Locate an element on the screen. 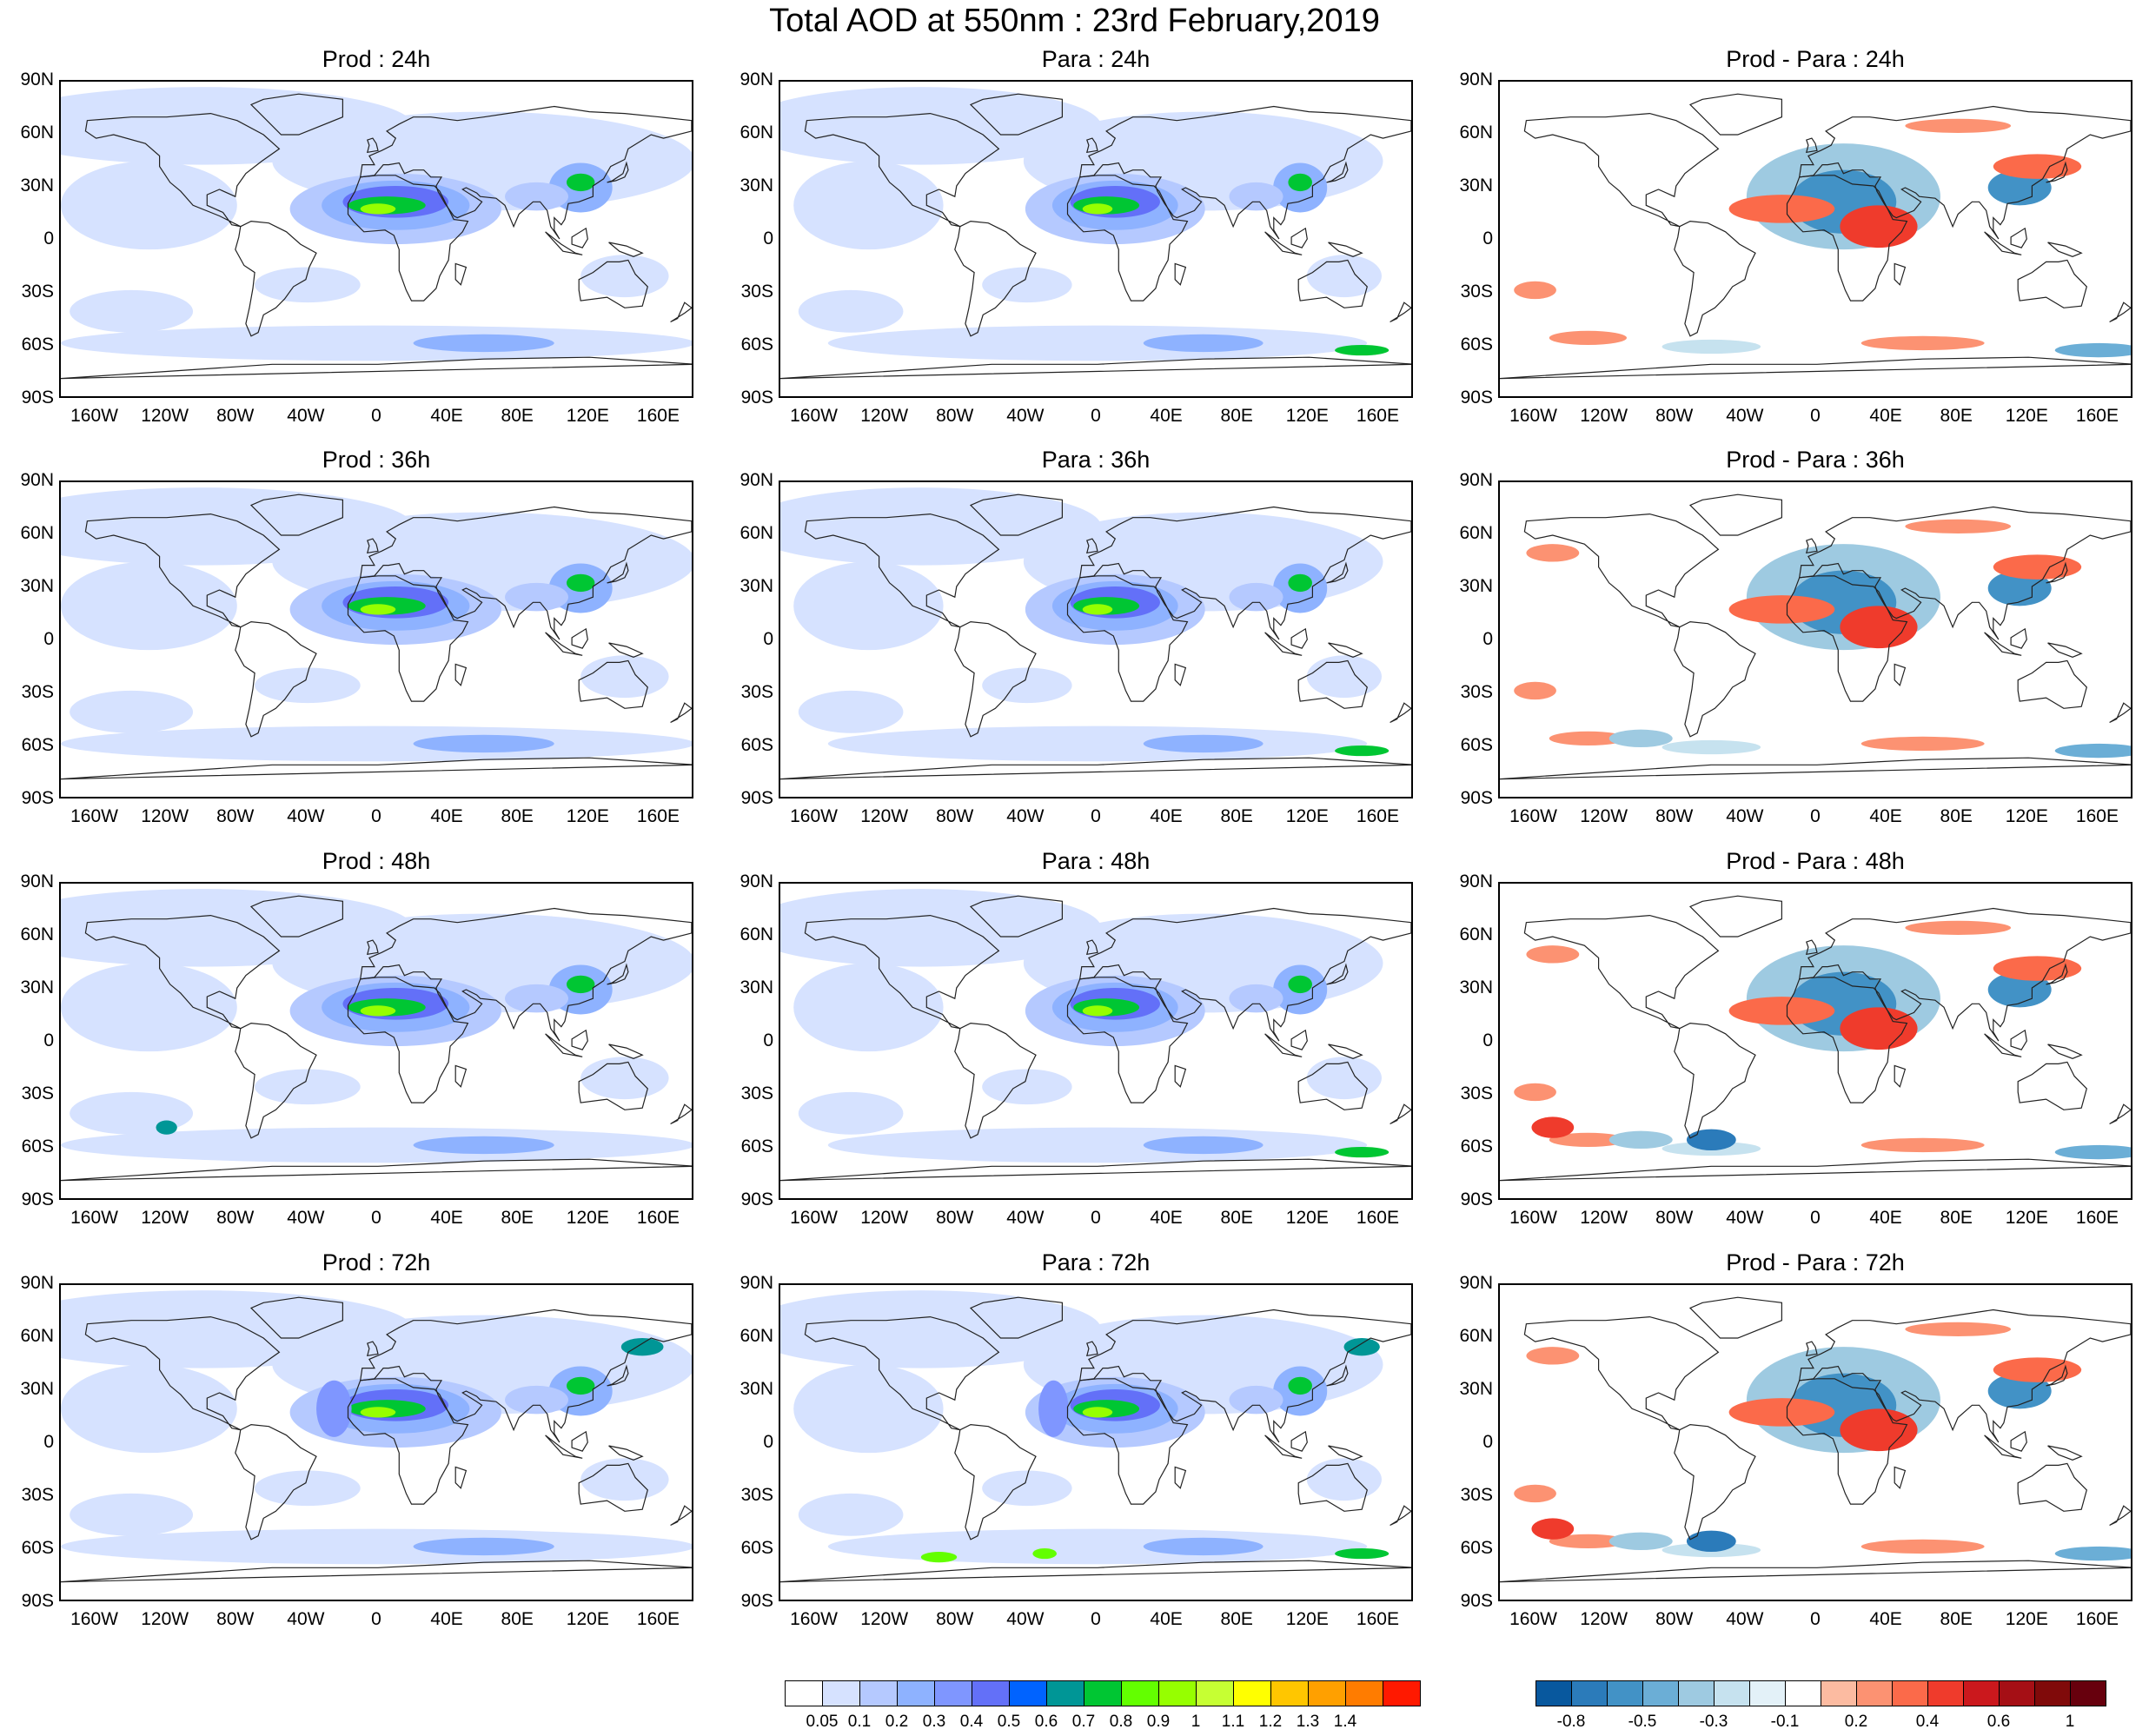 The height and width of the screenshot is (1736, 2149). colorbar-label: 1.3 is located at coordinates (1308, 1722).